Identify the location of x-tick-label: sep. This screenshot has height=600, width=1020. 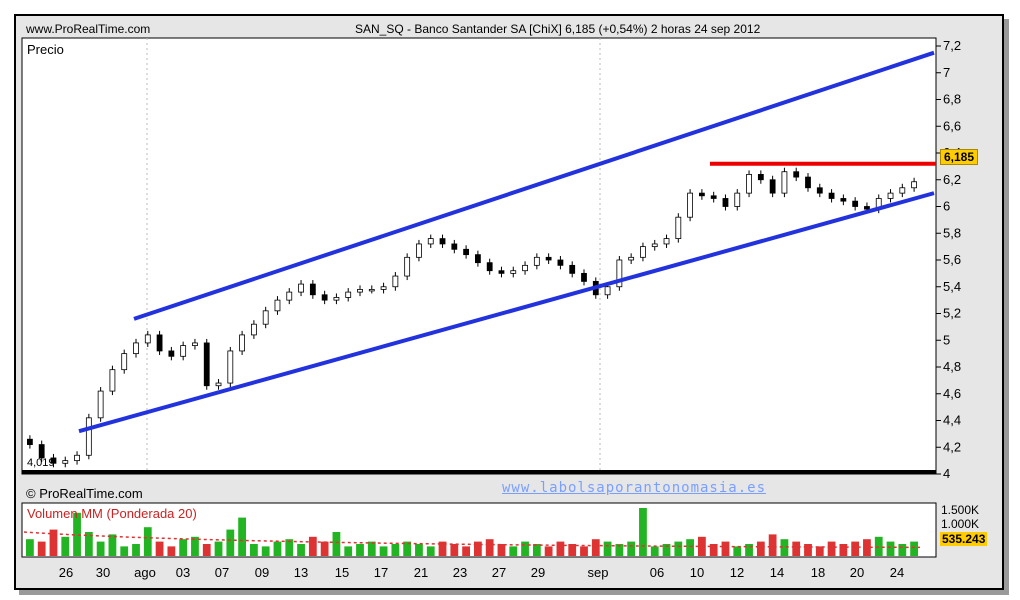
(598, 572).